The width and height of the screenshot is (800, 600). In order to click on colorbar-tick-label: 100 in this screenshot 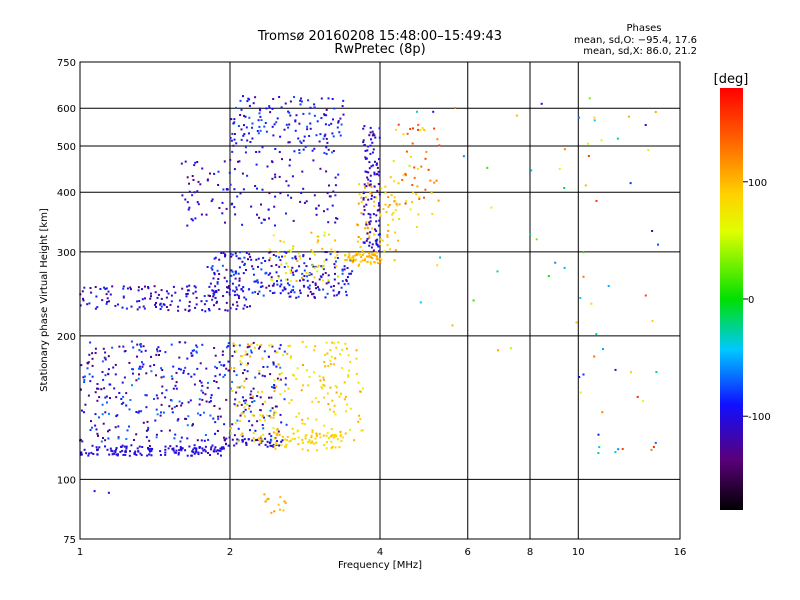, I will do `click(757, 183)`.